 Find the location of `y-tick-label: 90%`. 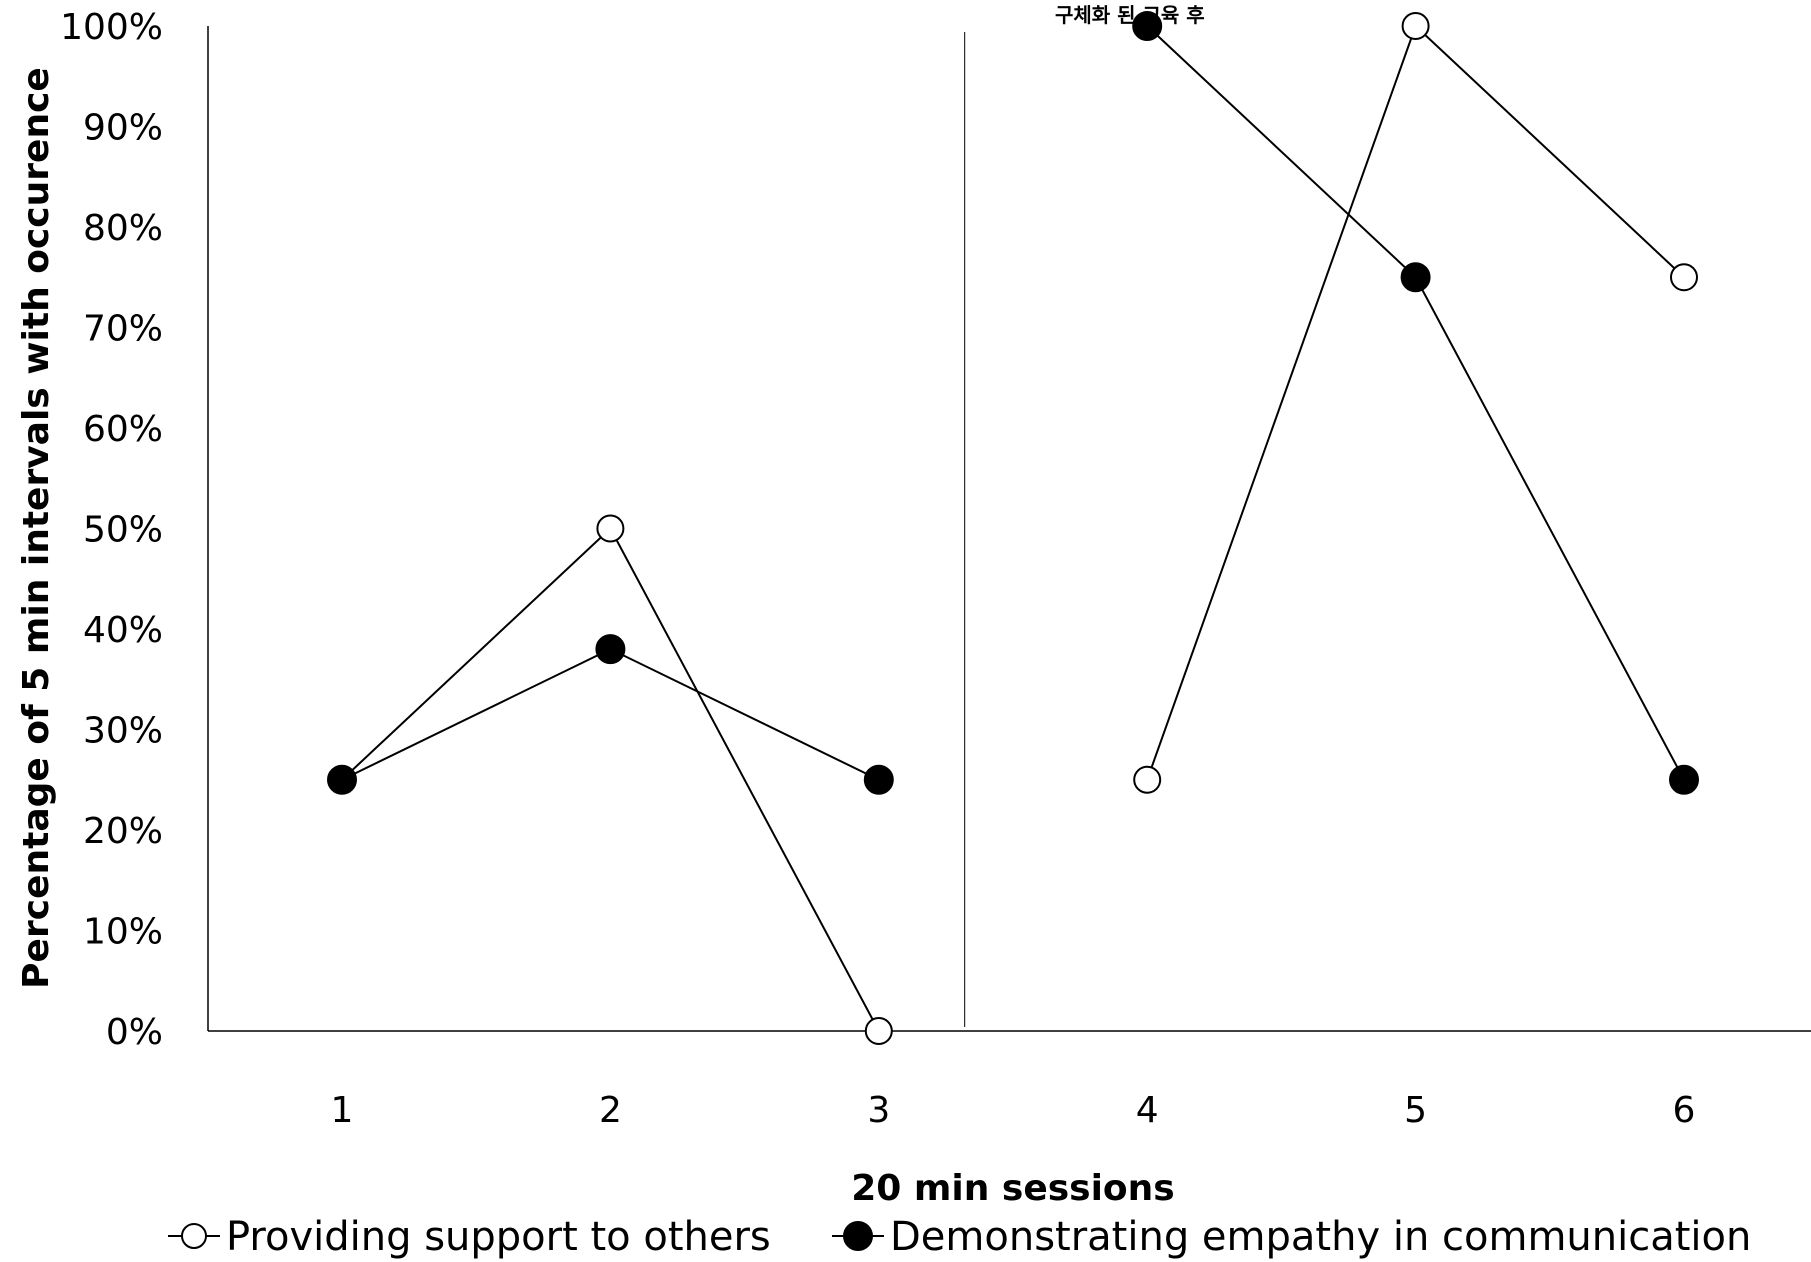

y-tick-label: 90% is located at coordinates (123, 128).